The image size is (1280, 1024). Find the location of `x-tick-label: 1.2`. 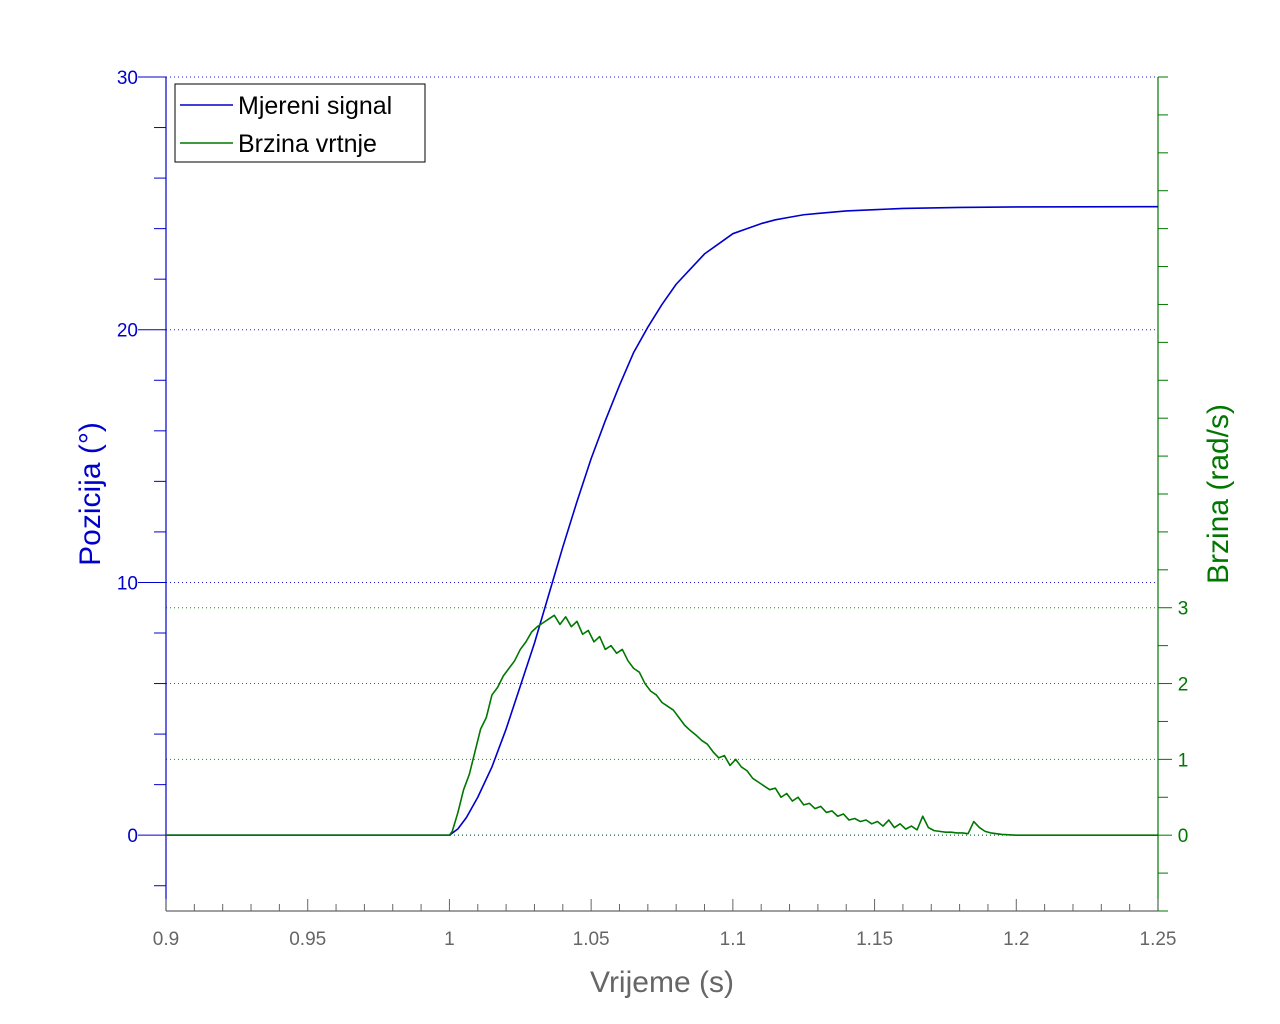

x-tick-label: 1.2 is located at coordinates (1016, 939).